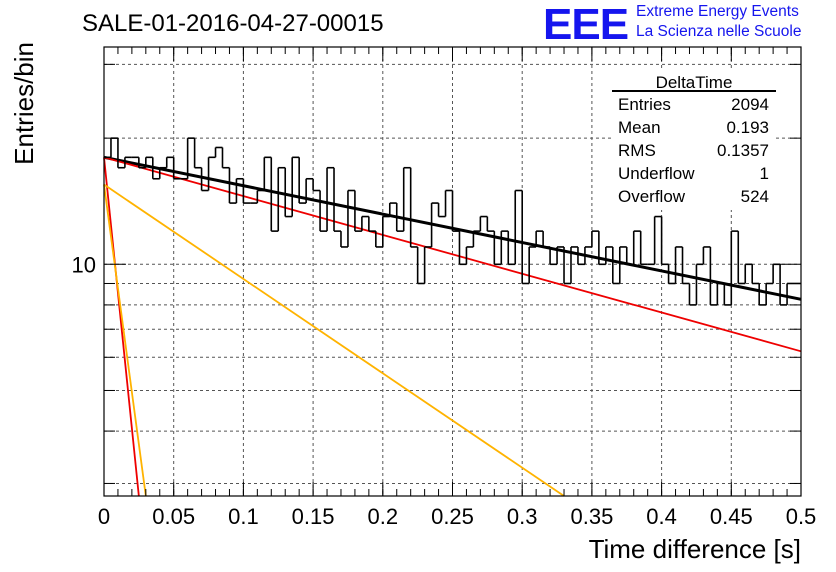 This screenshot has width=836, height=572. I want to click on logo-line-1: Extreme Energy Events, so click(717, 11).